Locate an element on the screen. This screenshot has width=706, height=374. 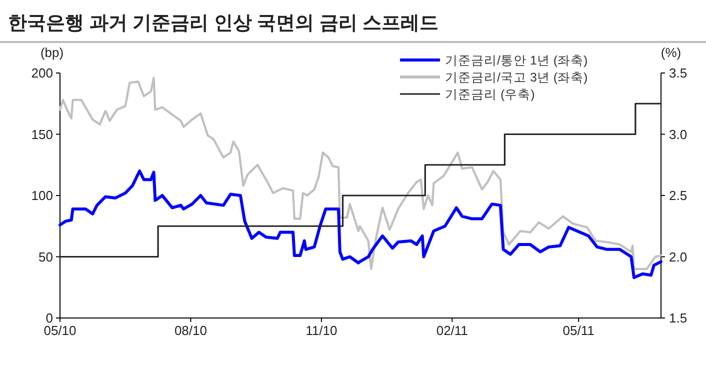
ytick: 0 is located at coordinates (49, 318).